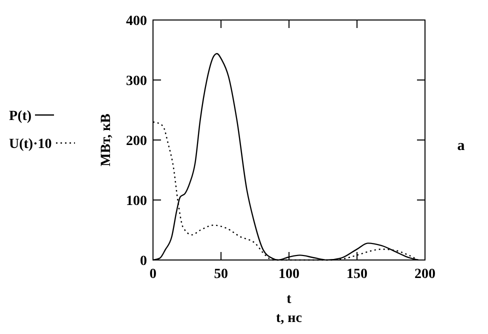 The height and width of the screenshot is (334, 488). Describe the element at coordinates (143, 261) in the screenshot. I see `y-tick-label: 0` at that location.